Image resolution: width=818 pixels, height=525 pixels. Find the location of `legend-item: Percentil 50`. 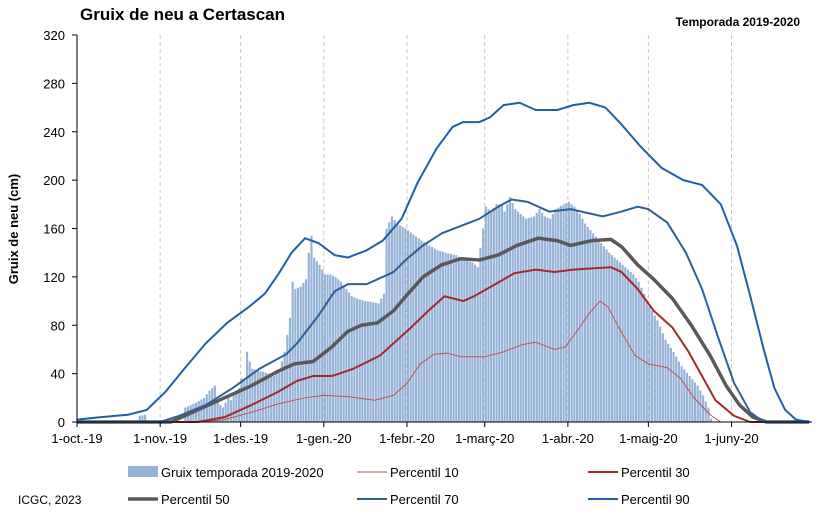

legend-item: Percentil 50 is located at coordinates (179, 499).